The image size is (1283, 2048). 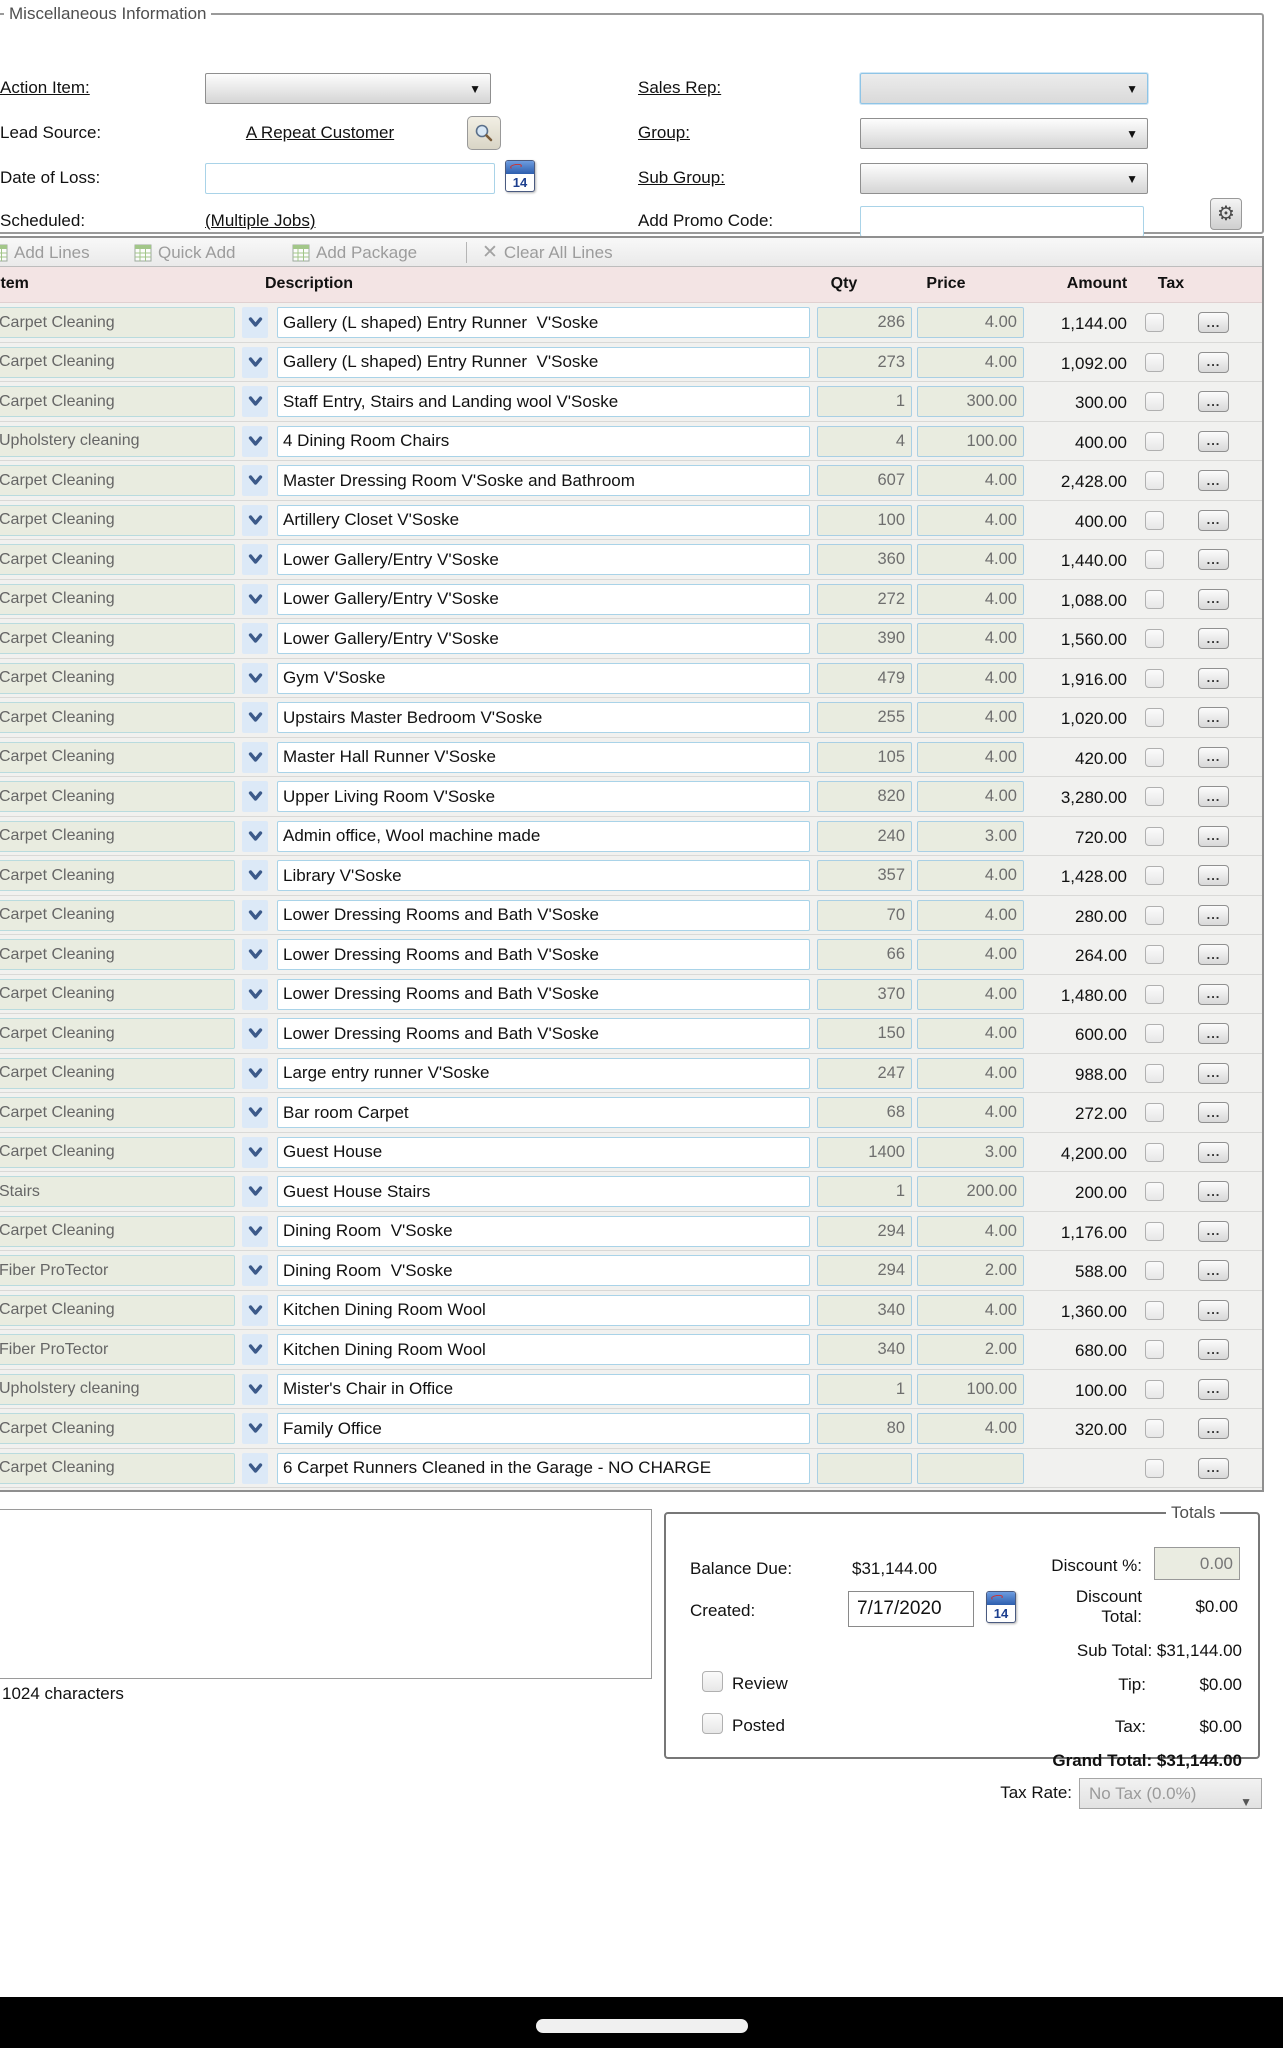 I want to click on action-item-link: Action Item:, so click(x=45, y=87).